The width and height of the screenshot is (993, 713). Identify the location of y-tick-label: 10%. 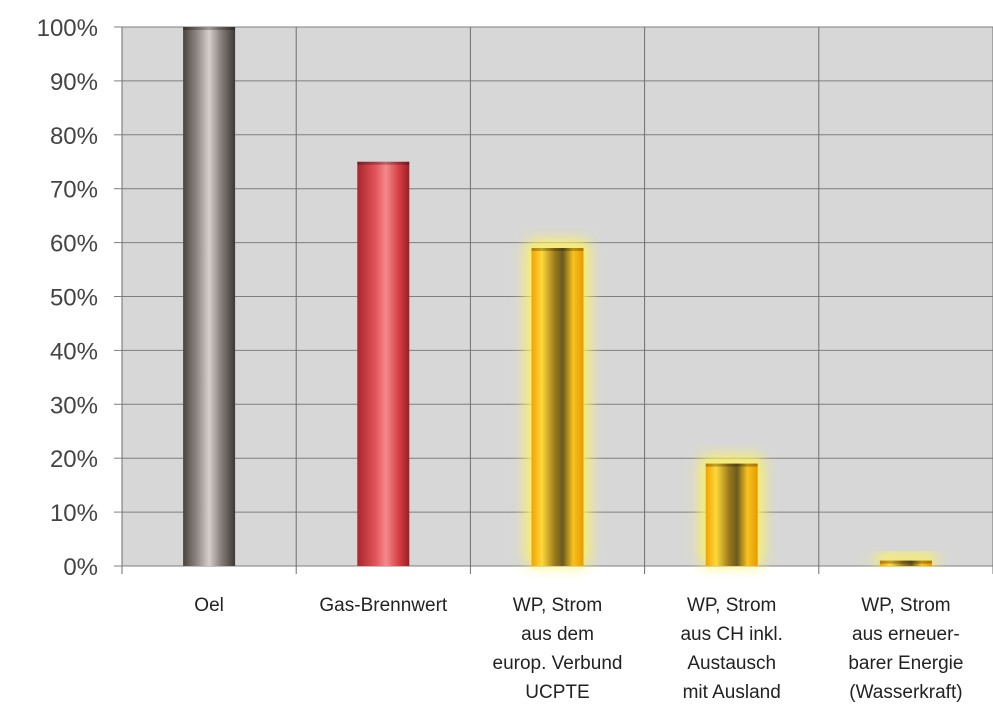
(74, 513).